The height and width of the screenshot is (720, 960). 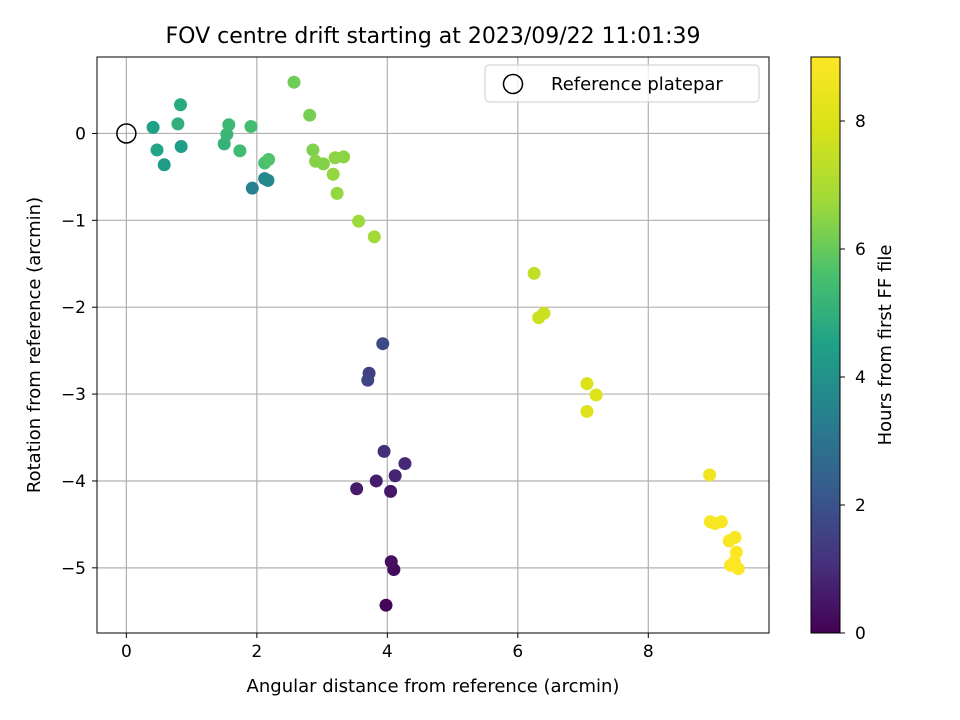 I want to click on y-tick-label: −2, so click(x=73, y=308).